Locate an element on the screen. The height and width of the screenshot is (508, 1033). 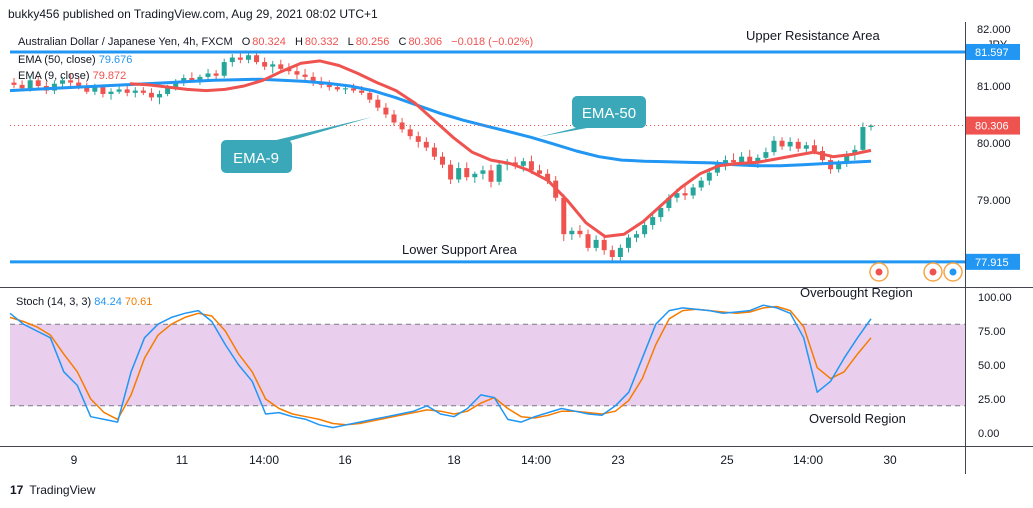
high-value: 80.332 is located at coordinates (321, 42).